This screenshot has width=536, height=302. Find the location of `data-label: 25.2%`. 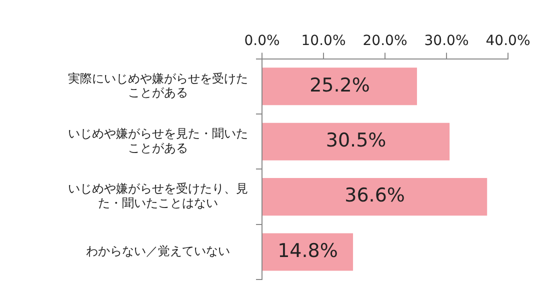

data-label: 25.2% is located at coordinates (340, 85).